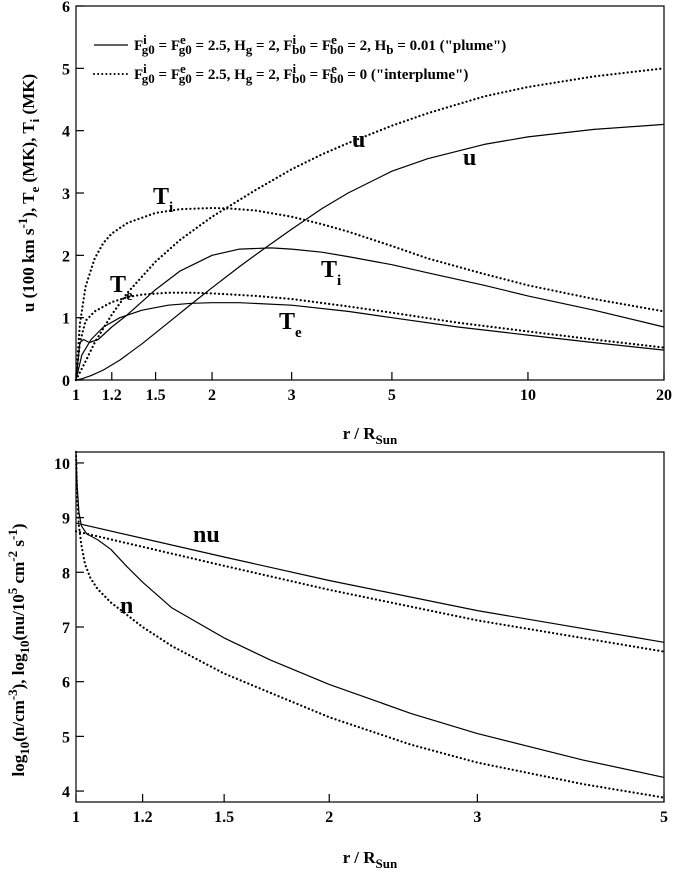 This screenshot has height=872, width=675. Describe the element at coordinates (66, 628) in the screenshot. I see `bottom-y-tick-label: 7` at that location.